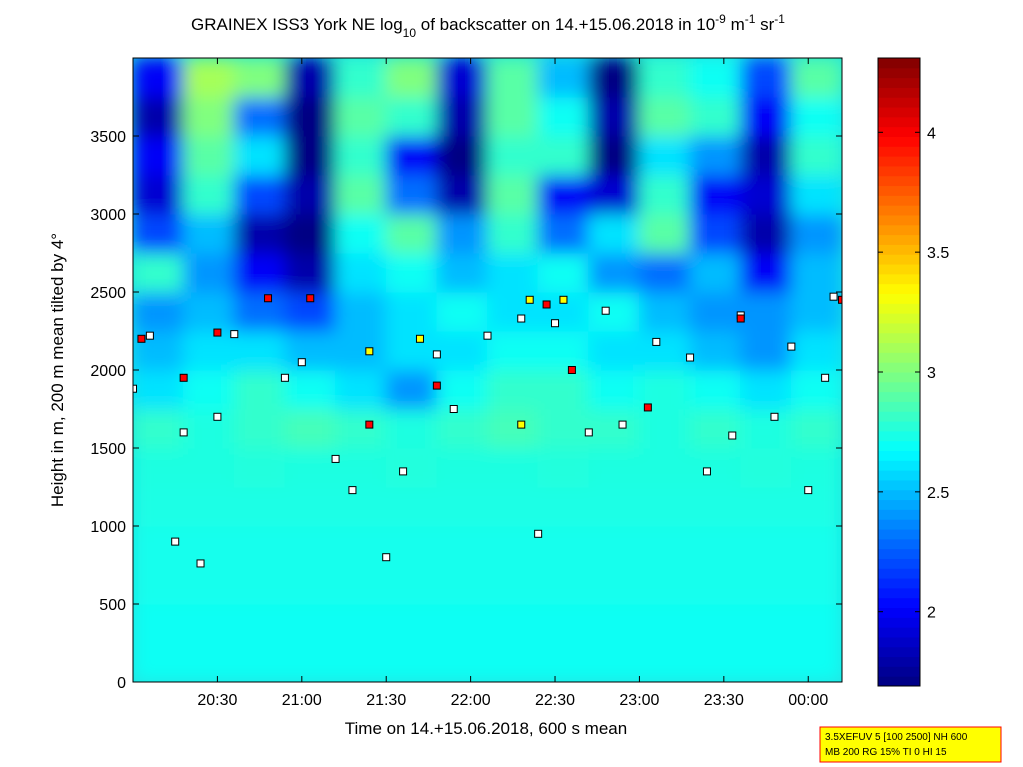  I want to click on title-part: m, so click(735, 24).